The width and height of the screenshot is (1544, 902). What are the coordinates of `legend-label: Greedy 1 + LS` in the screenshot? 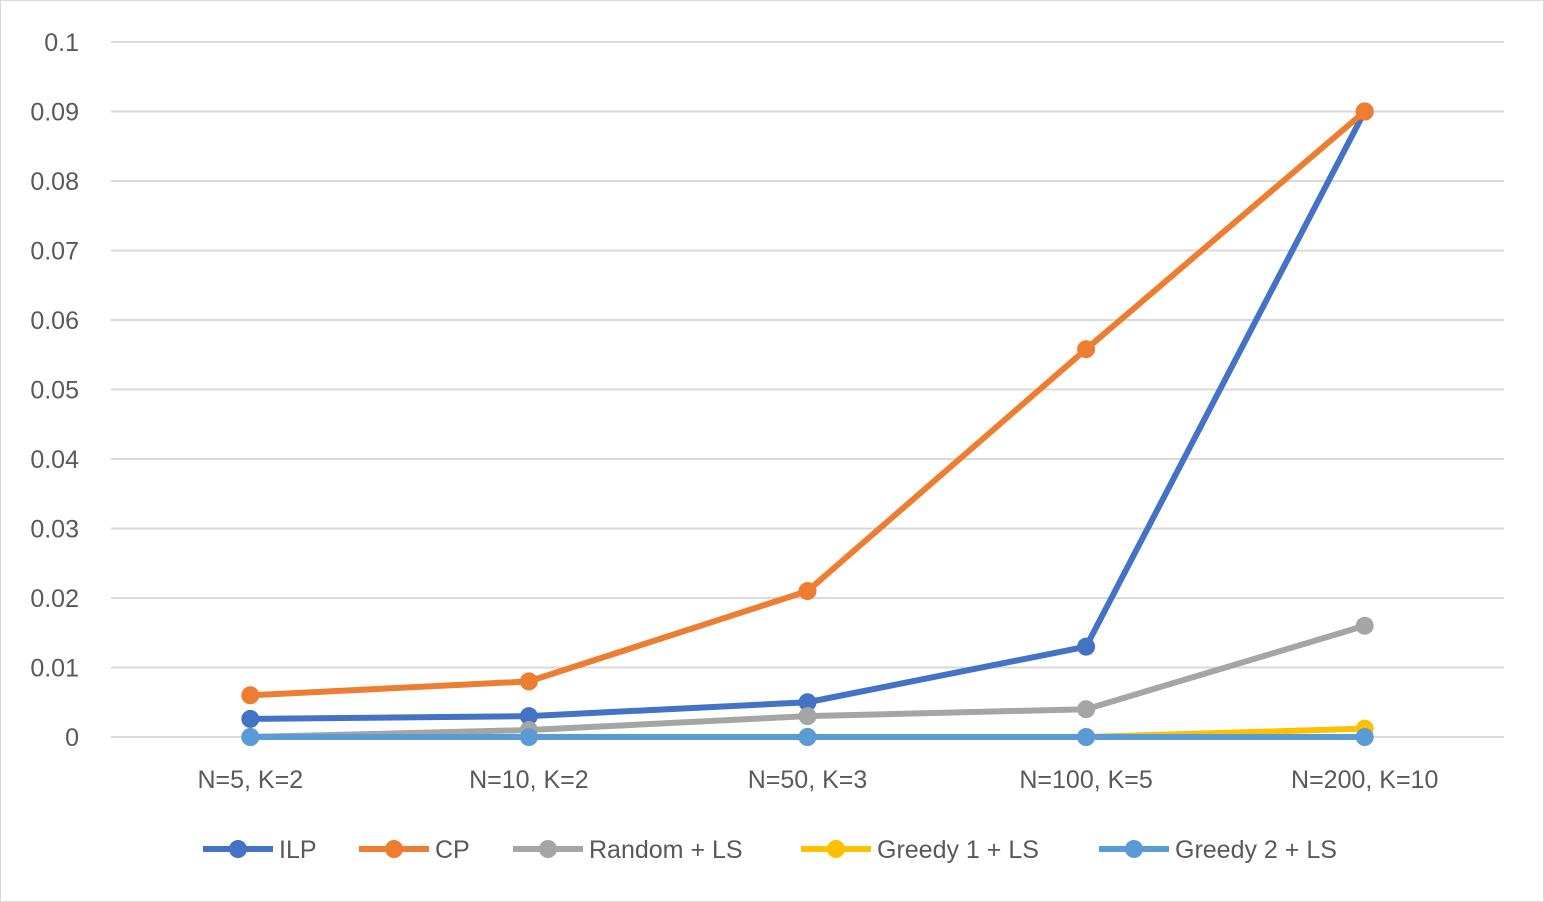 It's located at (958, 850).